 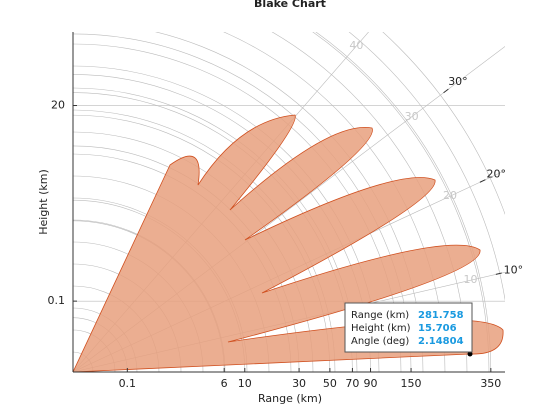 I want to click on datatip-point, so click(x=470, y=354).